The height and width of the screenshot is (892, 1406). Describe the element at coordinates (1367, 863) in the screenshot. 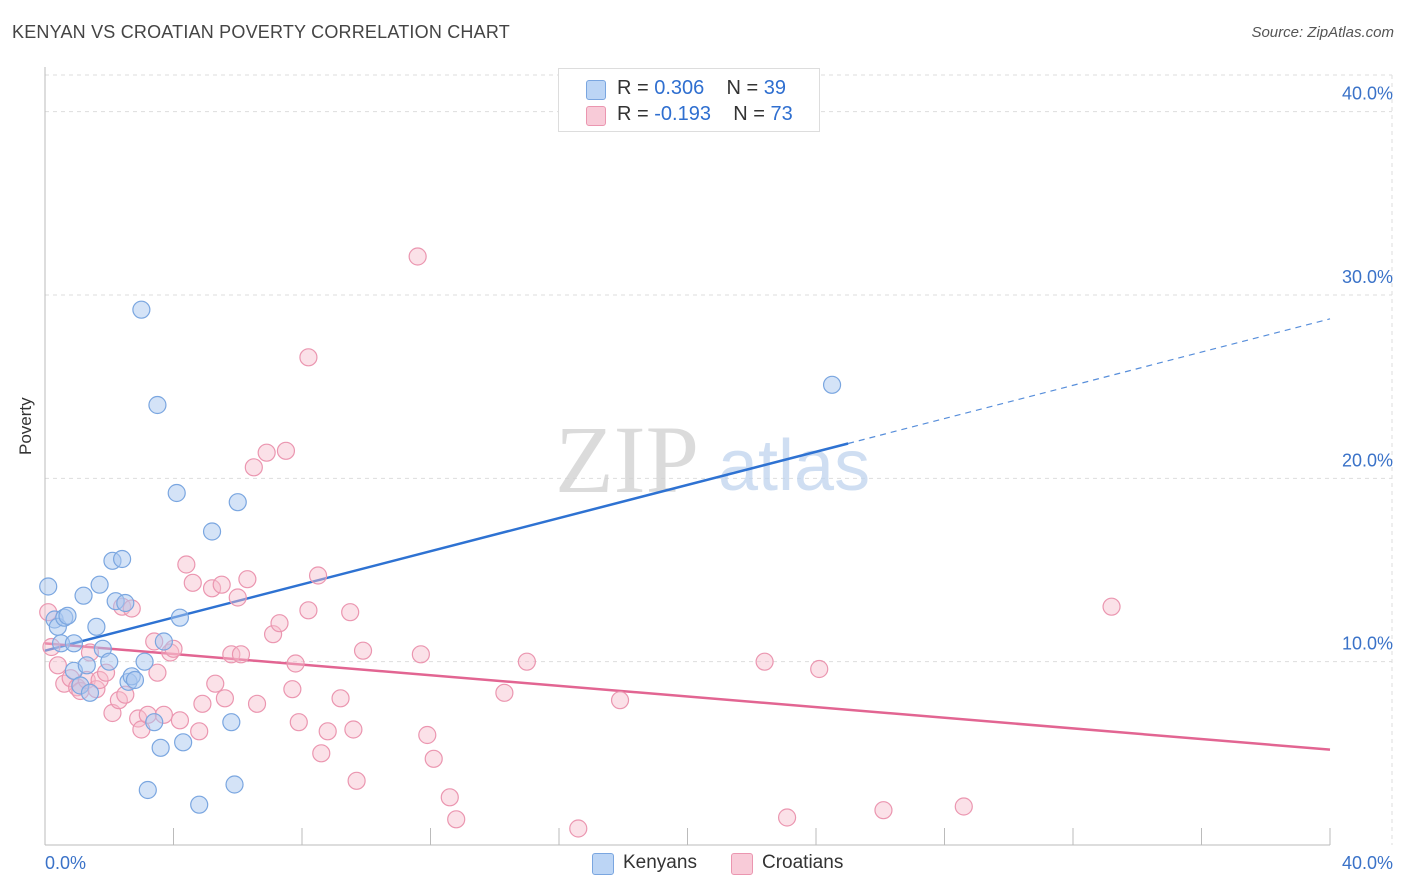

I see `x-tick-label: 40.0%` at that location.